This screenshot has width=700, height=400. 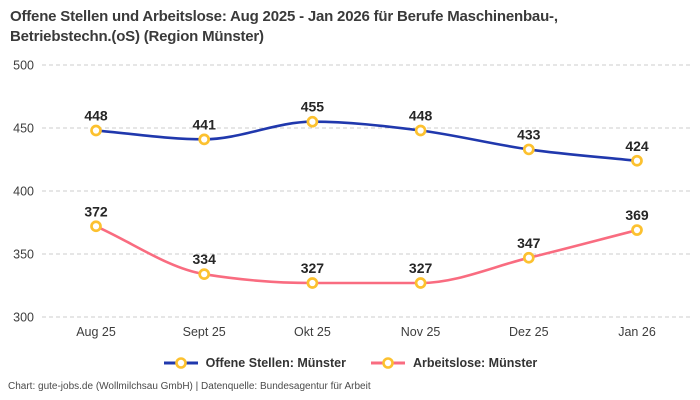 I want to click on x-tick-label: Aug 25, so click(x=96, y=332).